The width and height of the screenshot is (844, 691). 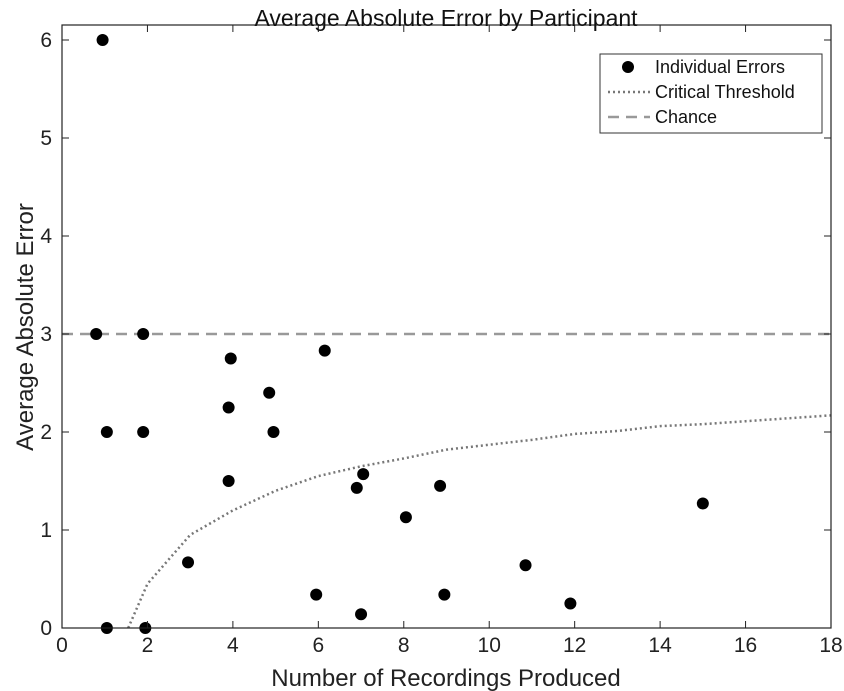 What do you see at coordinates (720, 67) in the screenshot?
I see `legend-label-individual-errors: Individual Errors` at bounding box center [720, 67].